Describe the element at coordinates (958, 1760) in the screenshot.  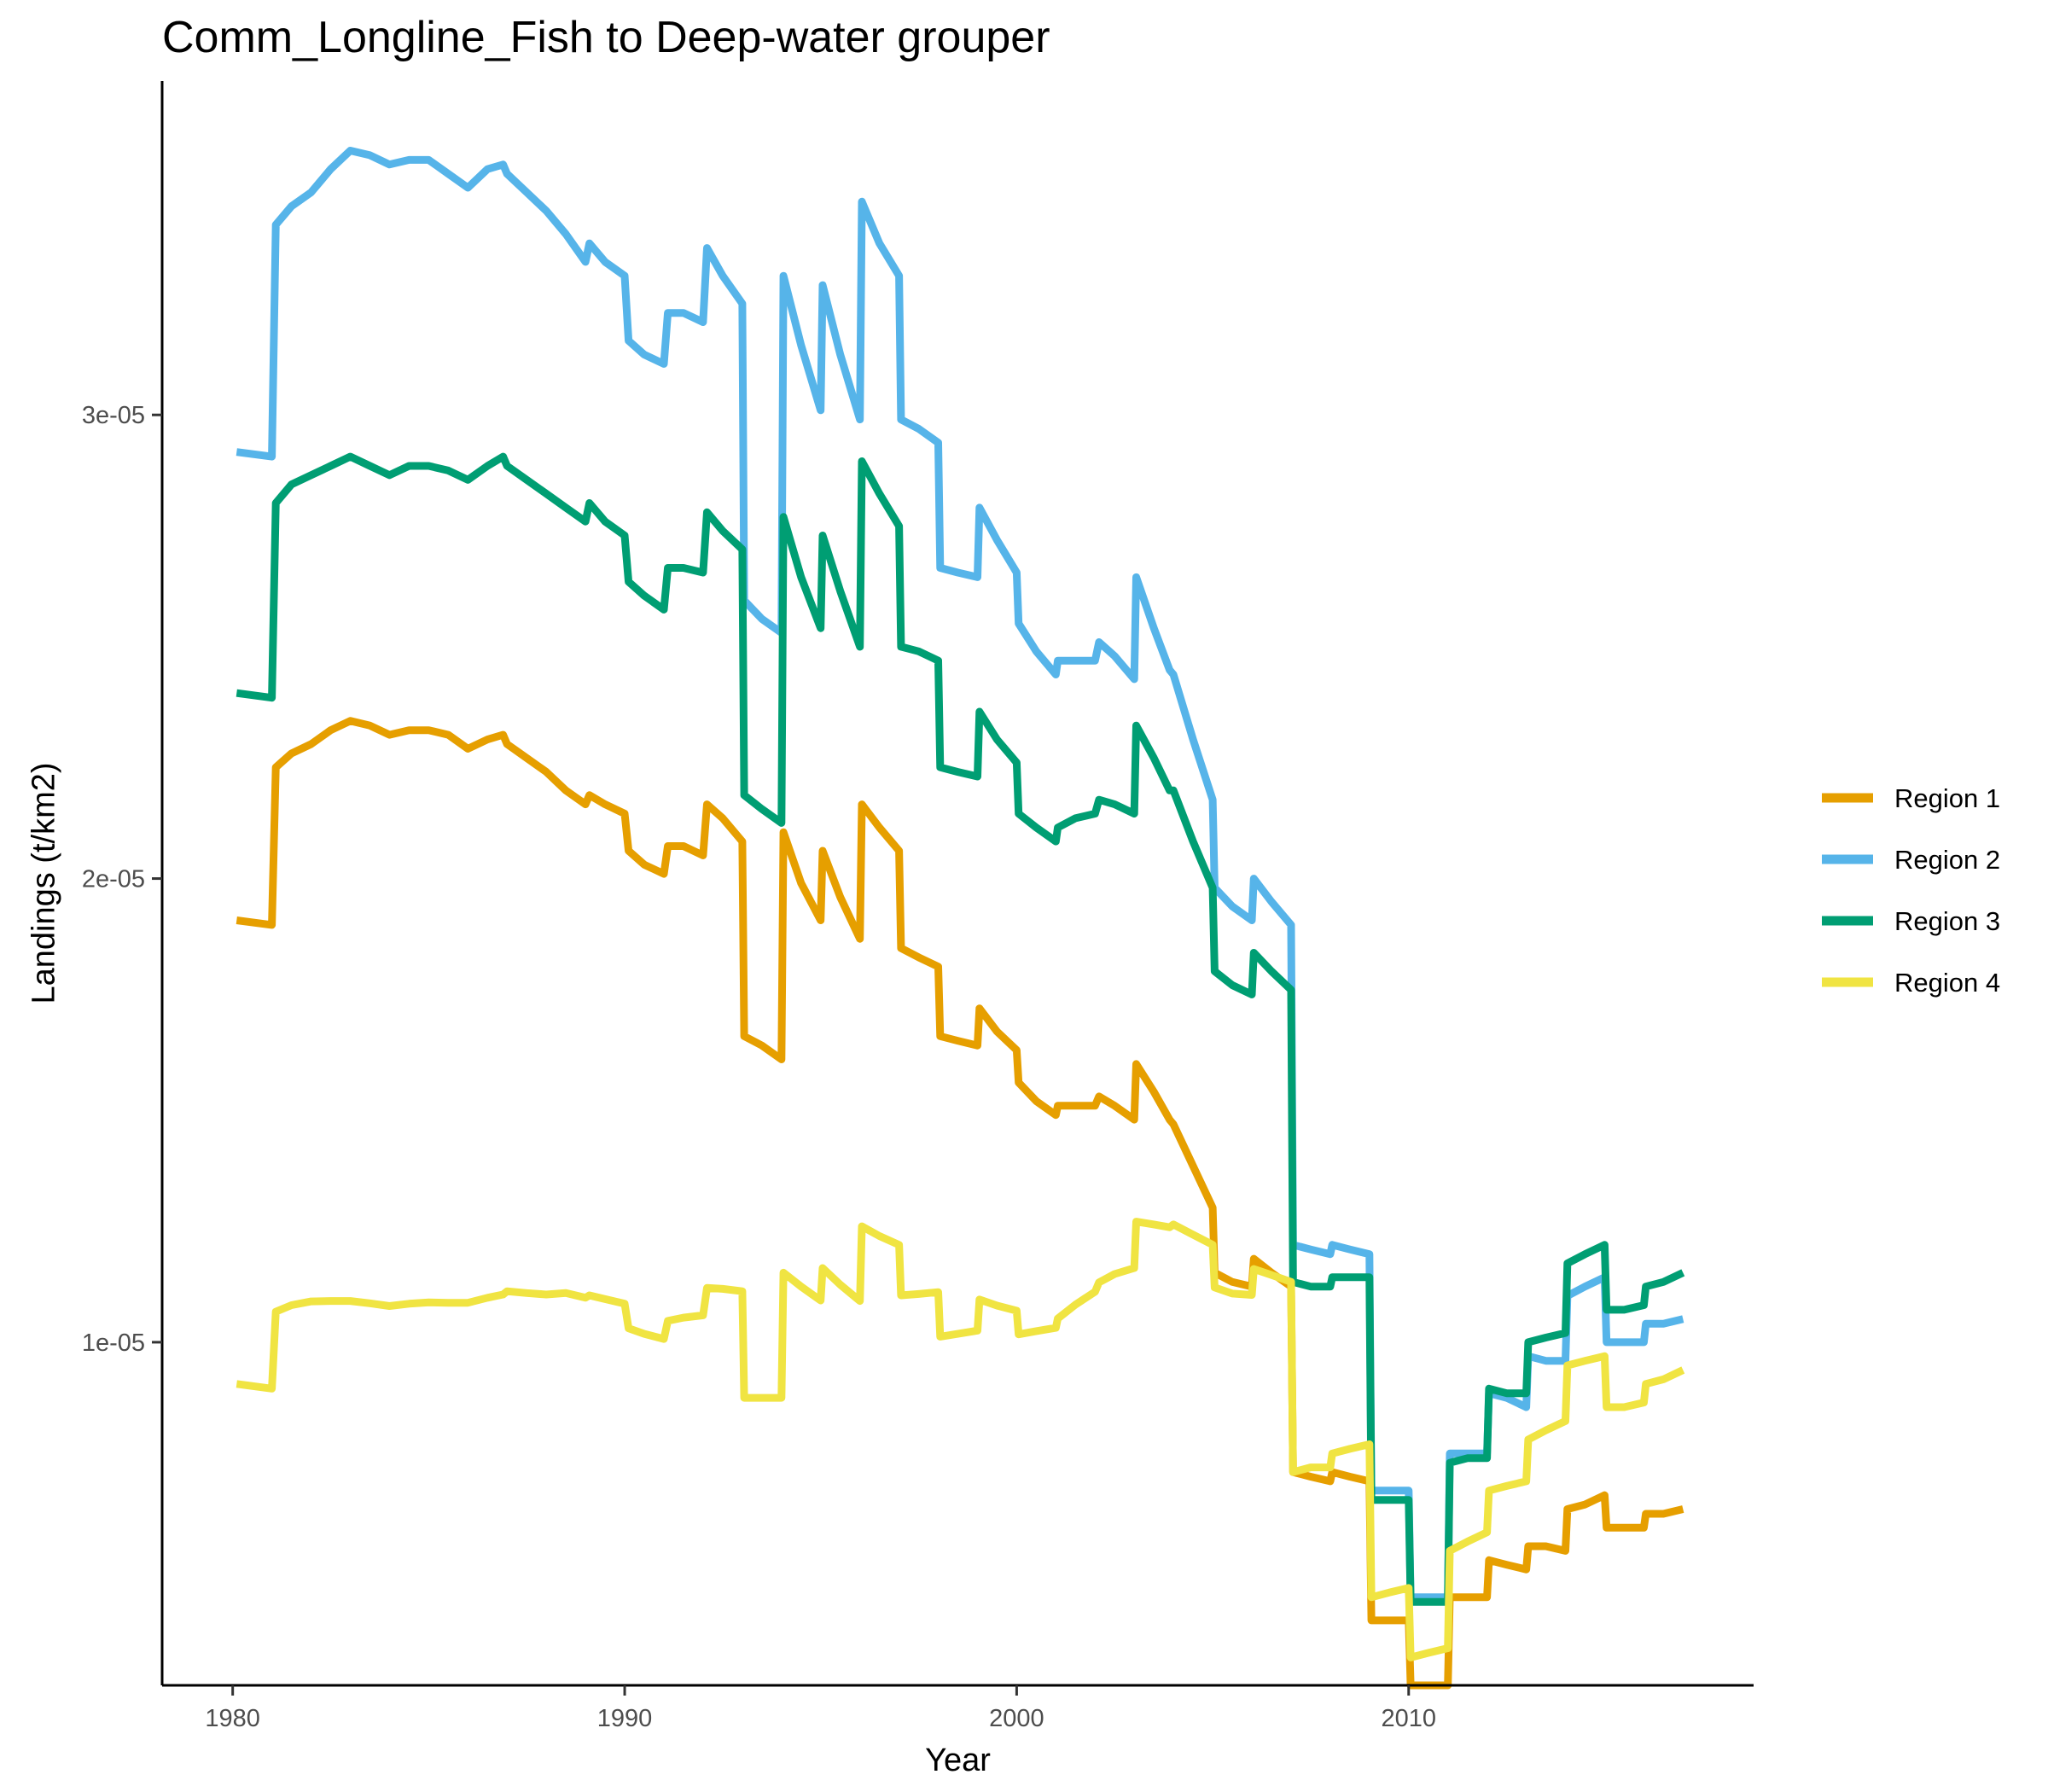
I see `x-axis-title: Year` at that location.